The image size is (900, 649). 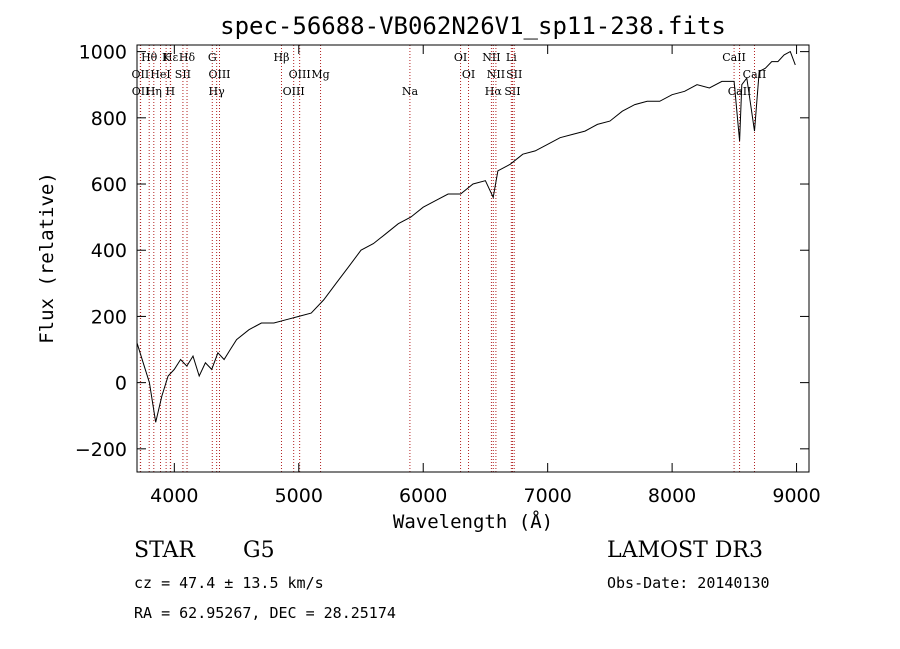 What do you see at coordinates (265, 613) in the screenshot?
I see `coordinates: RA = 62.95267, DEC = 28.25174` at bounding box center [265, 613].